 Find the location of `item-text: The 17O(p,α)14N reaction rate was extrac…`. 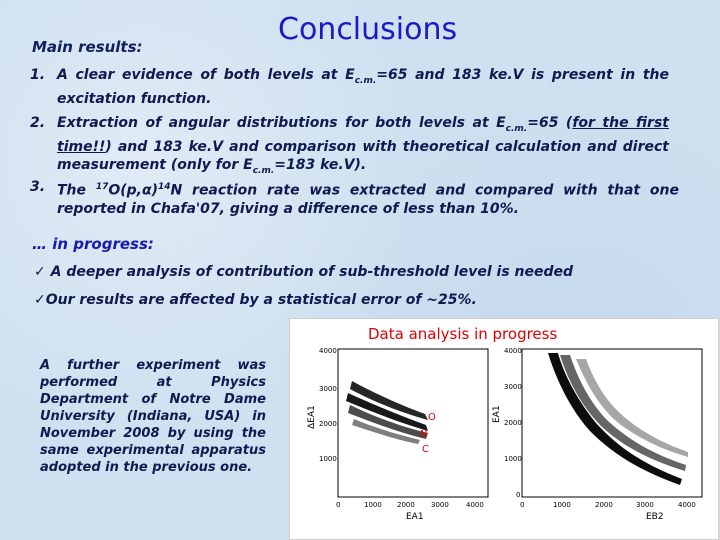

item-text: The 17O(p,α)14N reaction rate was extrac… is located at coordinates (368, 198).